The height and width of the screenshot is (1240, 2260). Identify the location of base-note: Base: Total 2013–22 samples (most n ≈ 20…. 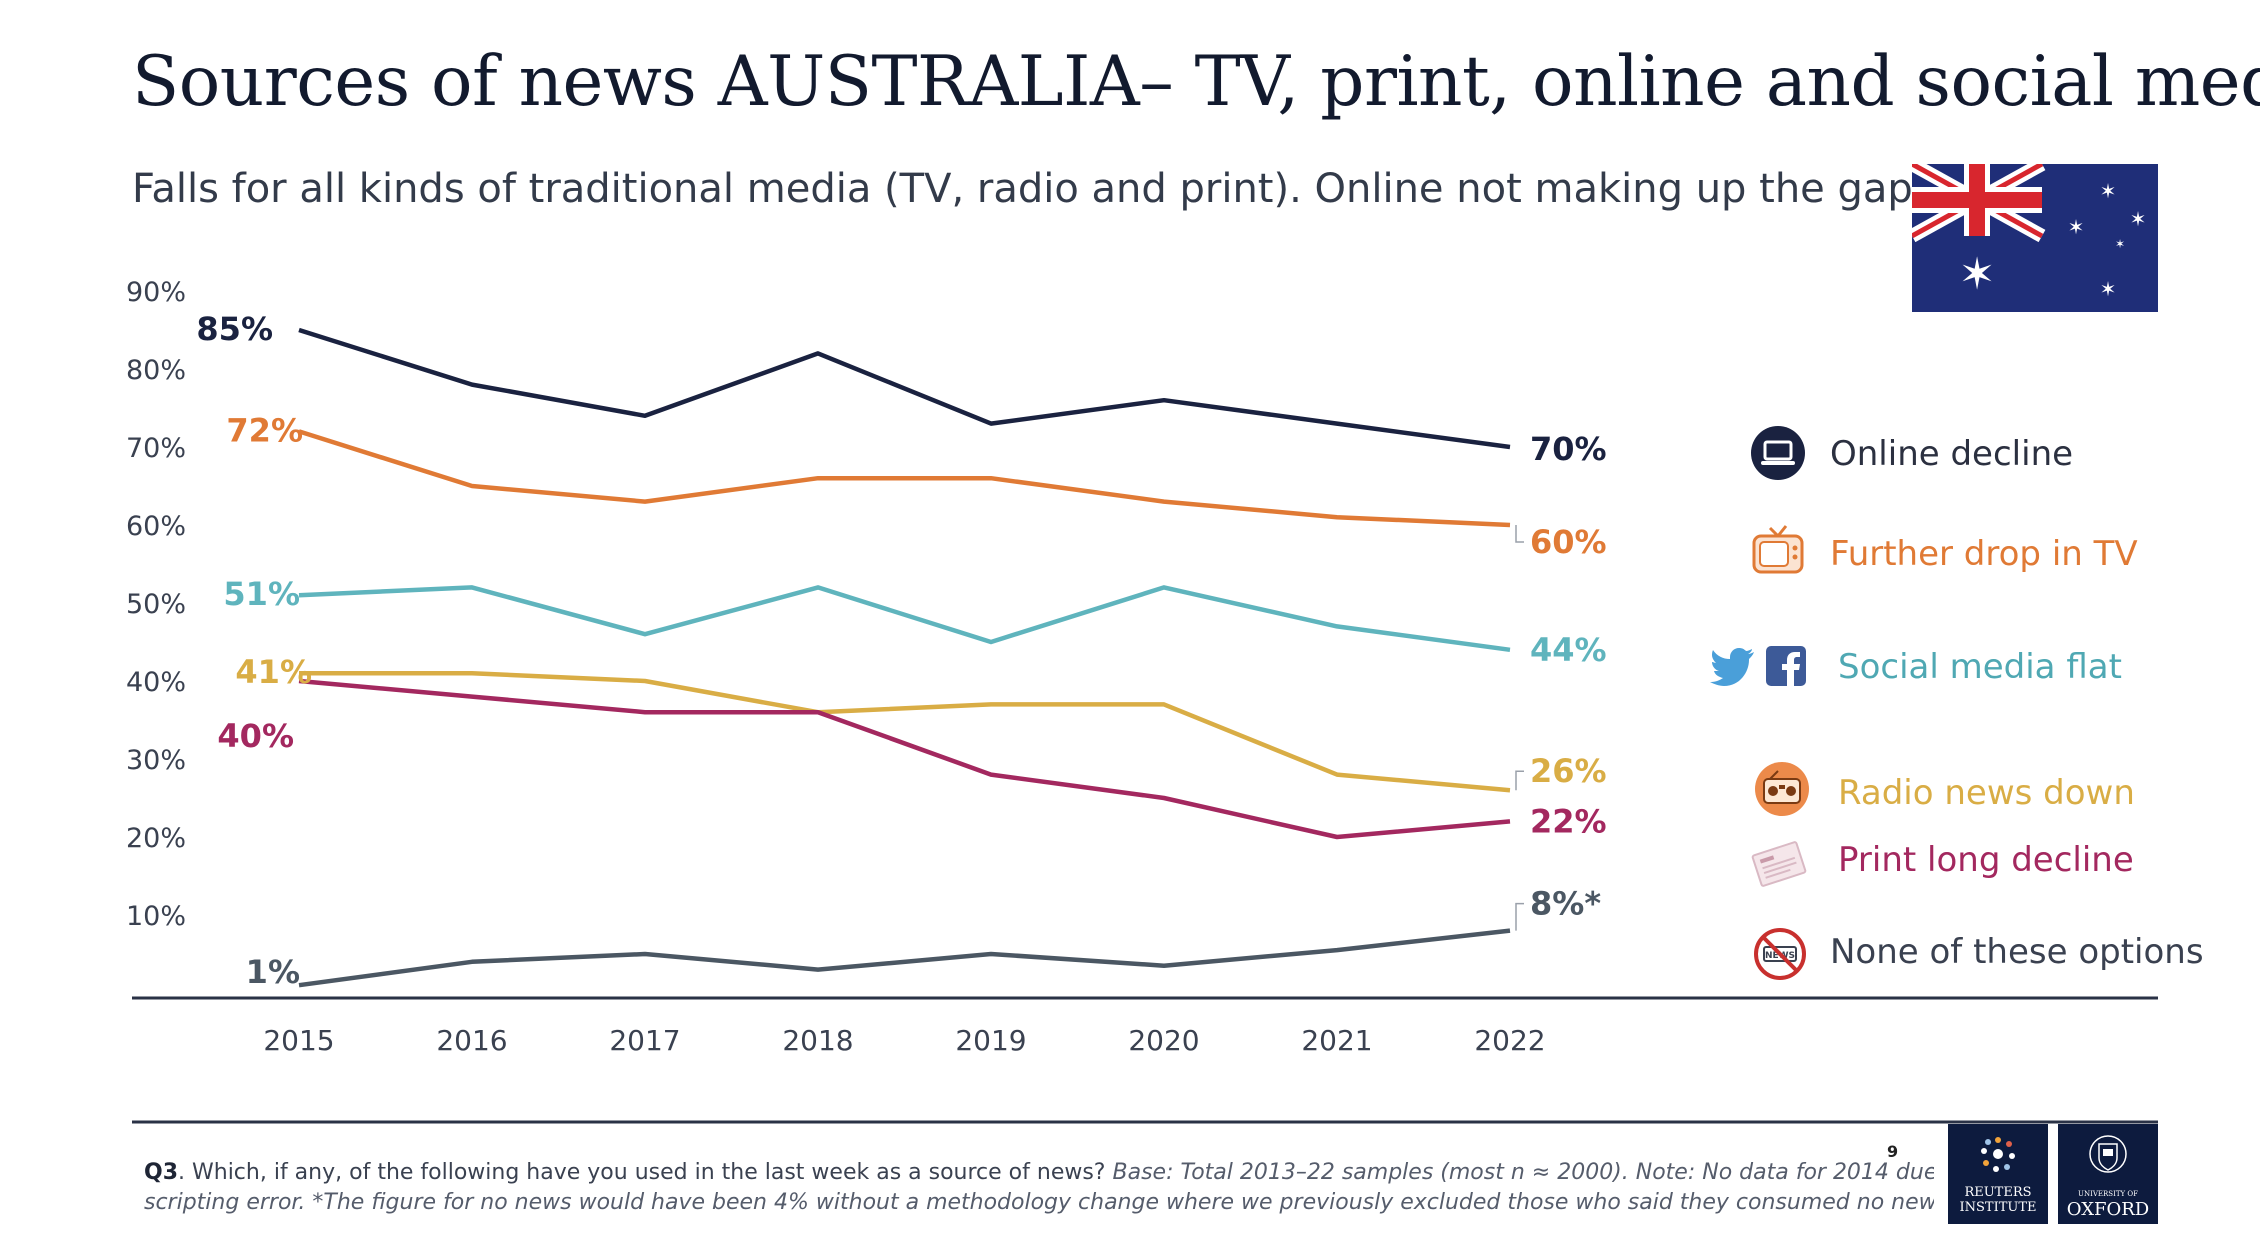
(1519, 1172).